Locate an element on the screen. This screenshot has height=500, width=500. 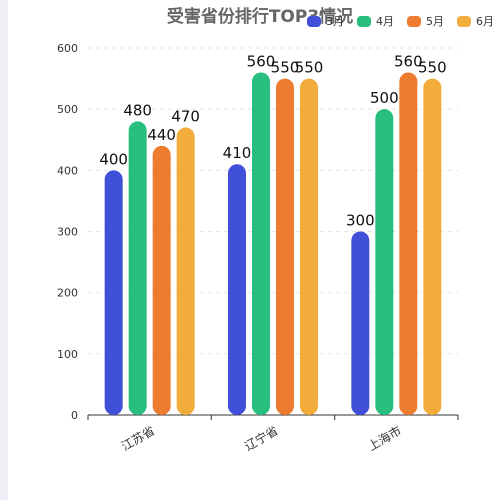
y-tick-label: 100 is located at coordinates (67, 354).